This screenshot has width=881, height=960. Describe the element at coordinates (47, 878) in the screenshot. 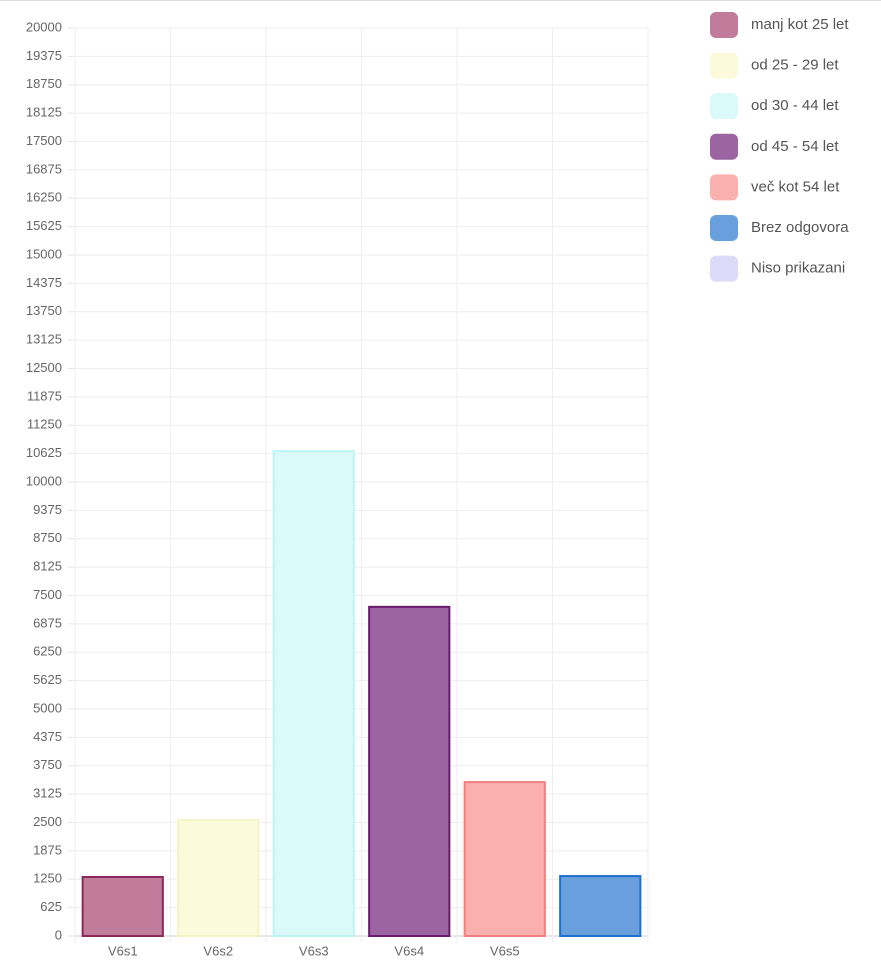

I see `y-tick-label: 1250` at that location.